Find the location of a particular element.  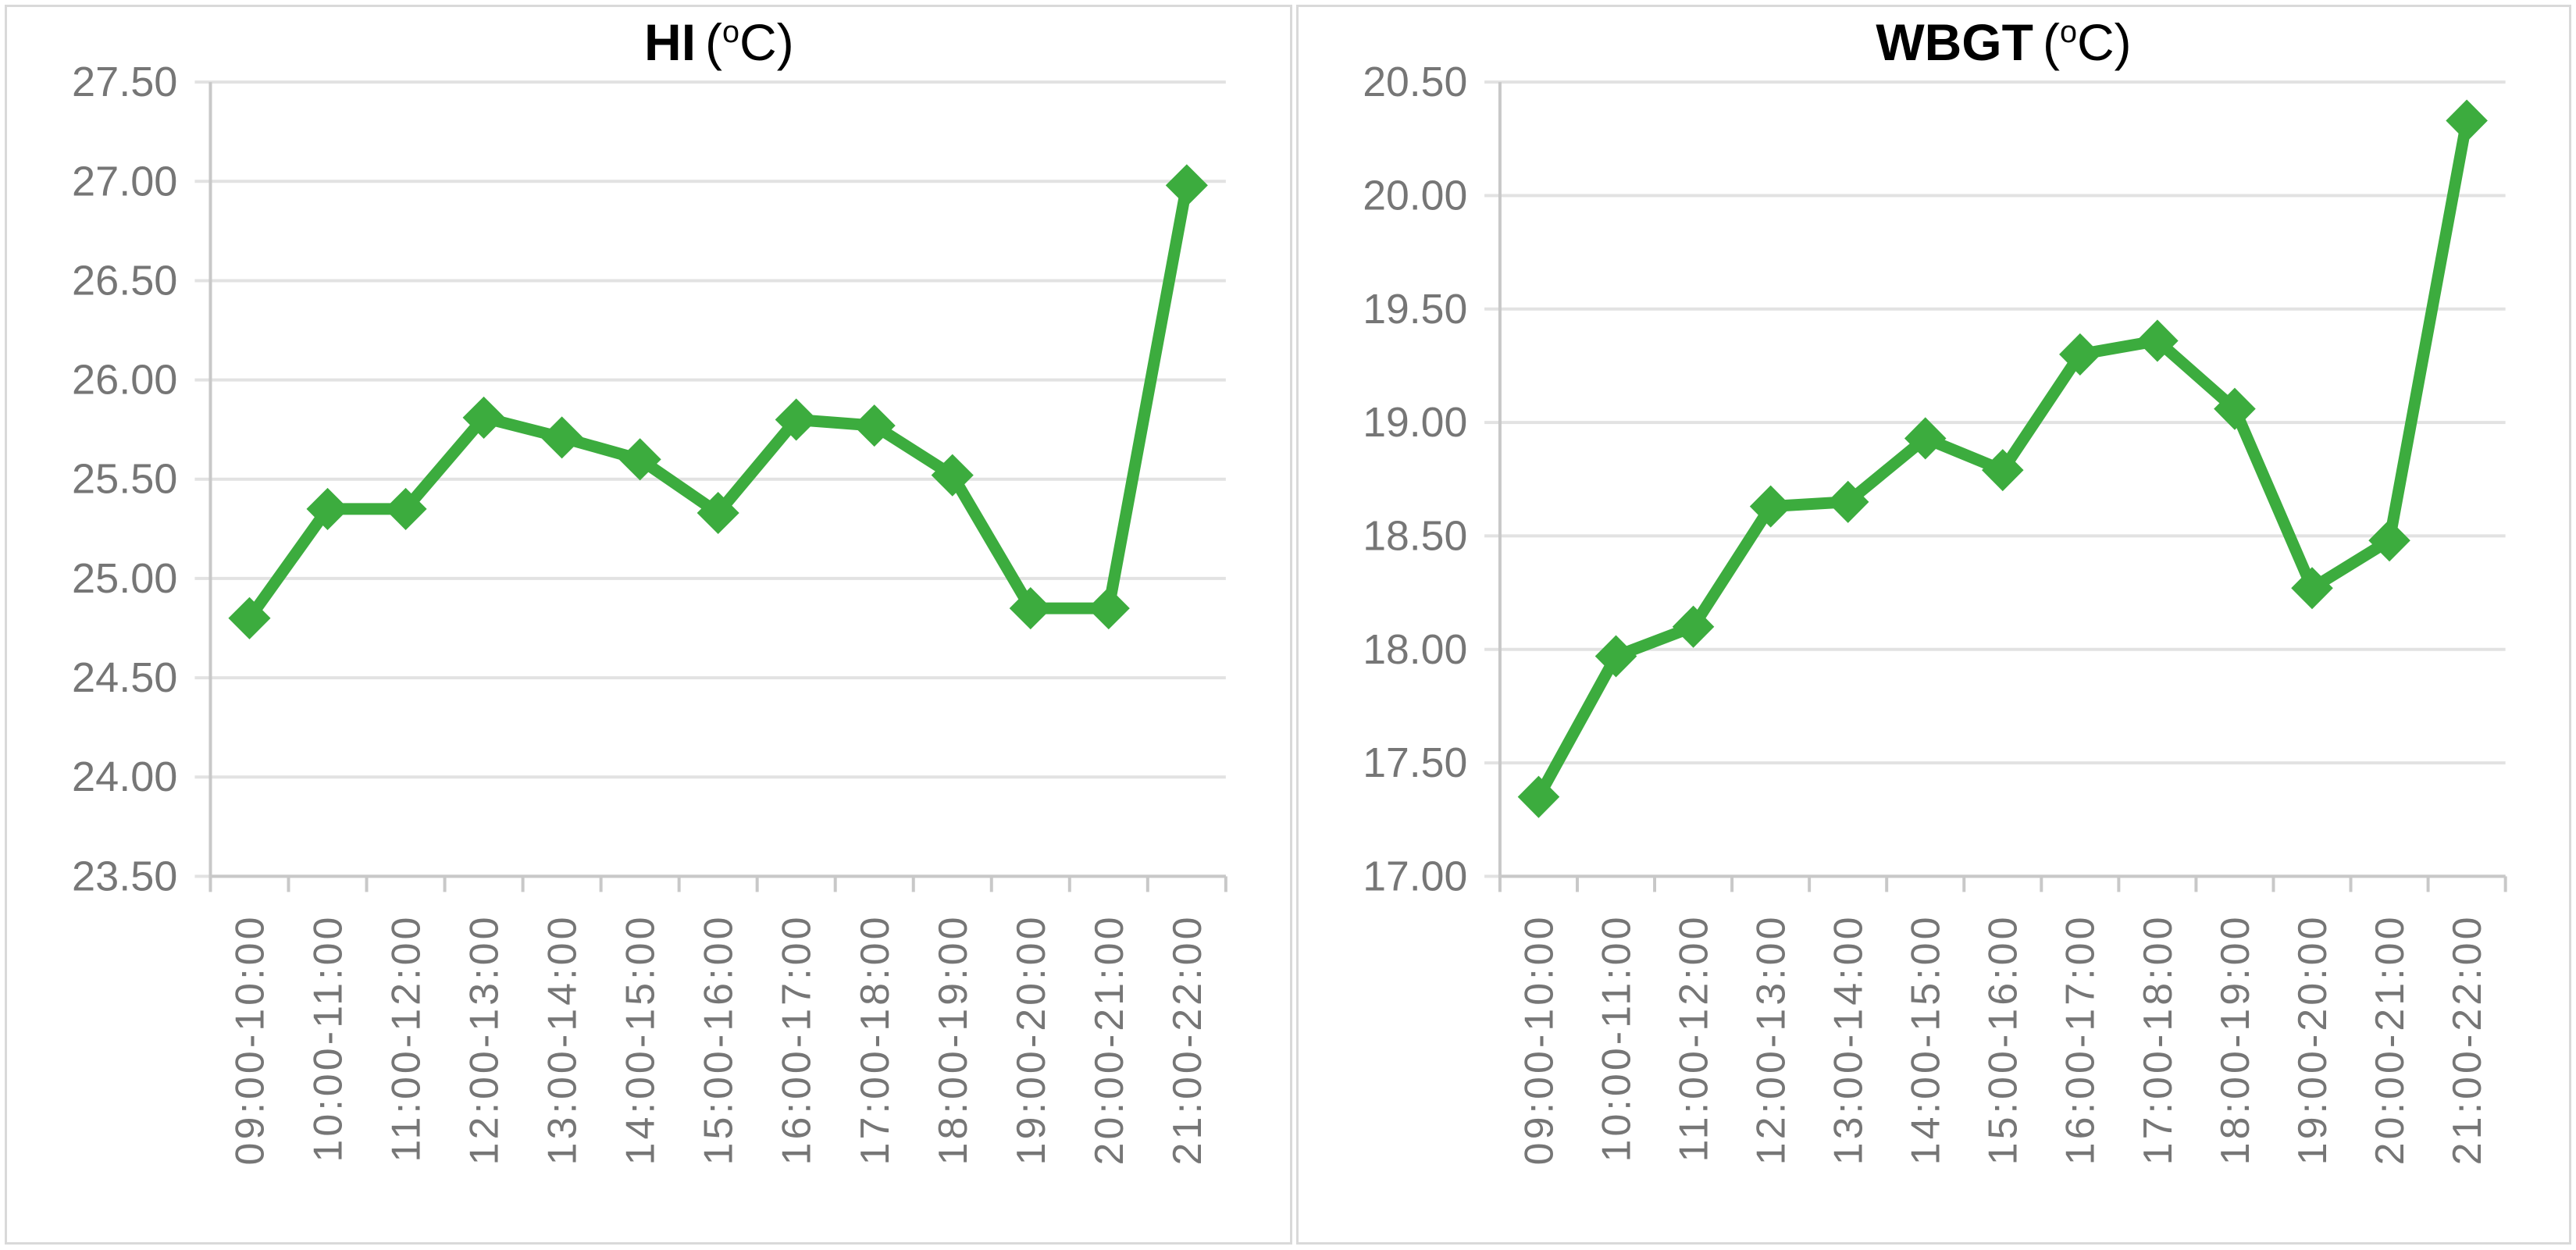

y-axis-tick-label: 24.50 is located at coordinates (124, 677).